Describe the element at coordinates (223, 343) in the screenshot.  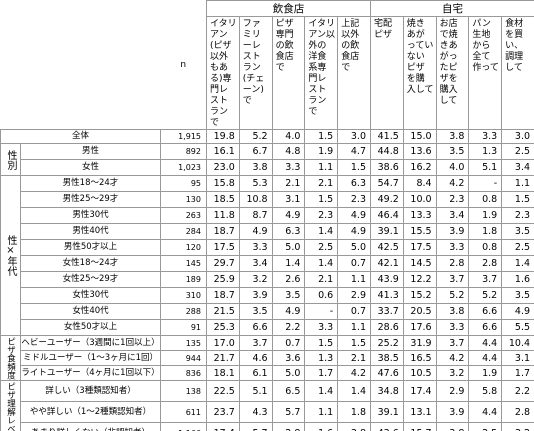
I see `value-cell: 17.0` at that location.